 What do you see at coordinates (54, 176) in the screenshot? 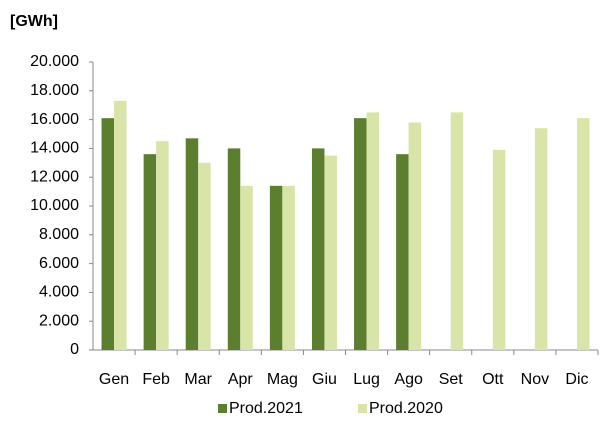
I see `y-tick-label: 12.000` at bounding box center [54, 176].